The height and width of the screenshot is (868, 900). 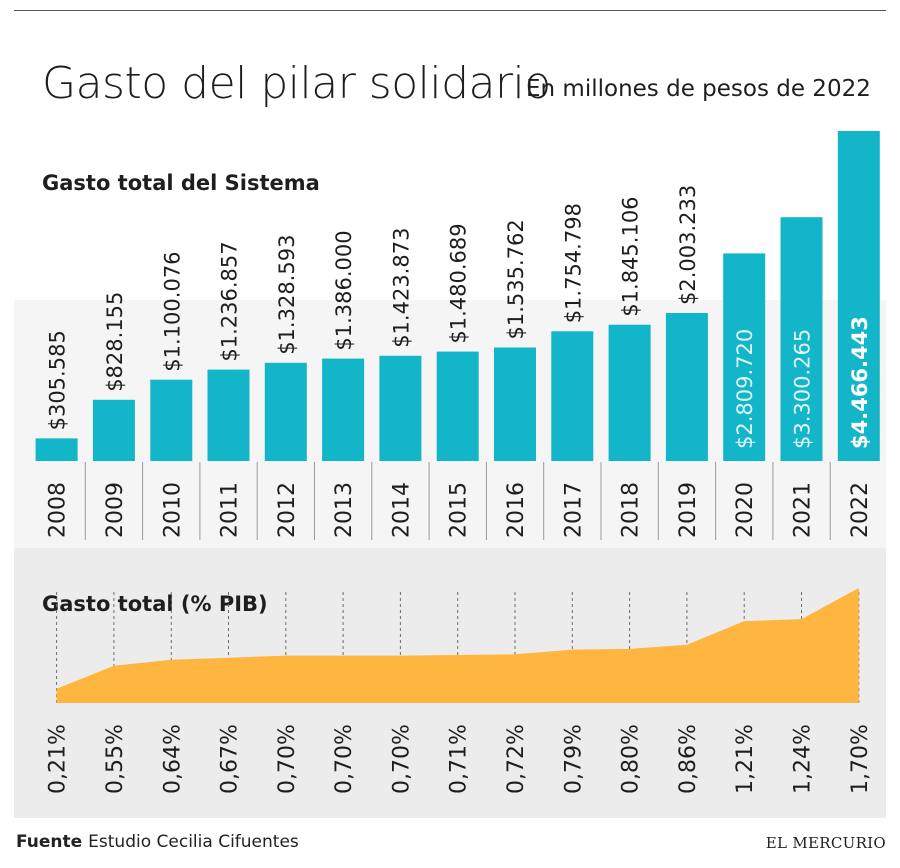 What do you see at coordinates (860, 382) in the screenshot?
I see `bar-label-2022: $4.466.443` at bounding box center [860, 382].